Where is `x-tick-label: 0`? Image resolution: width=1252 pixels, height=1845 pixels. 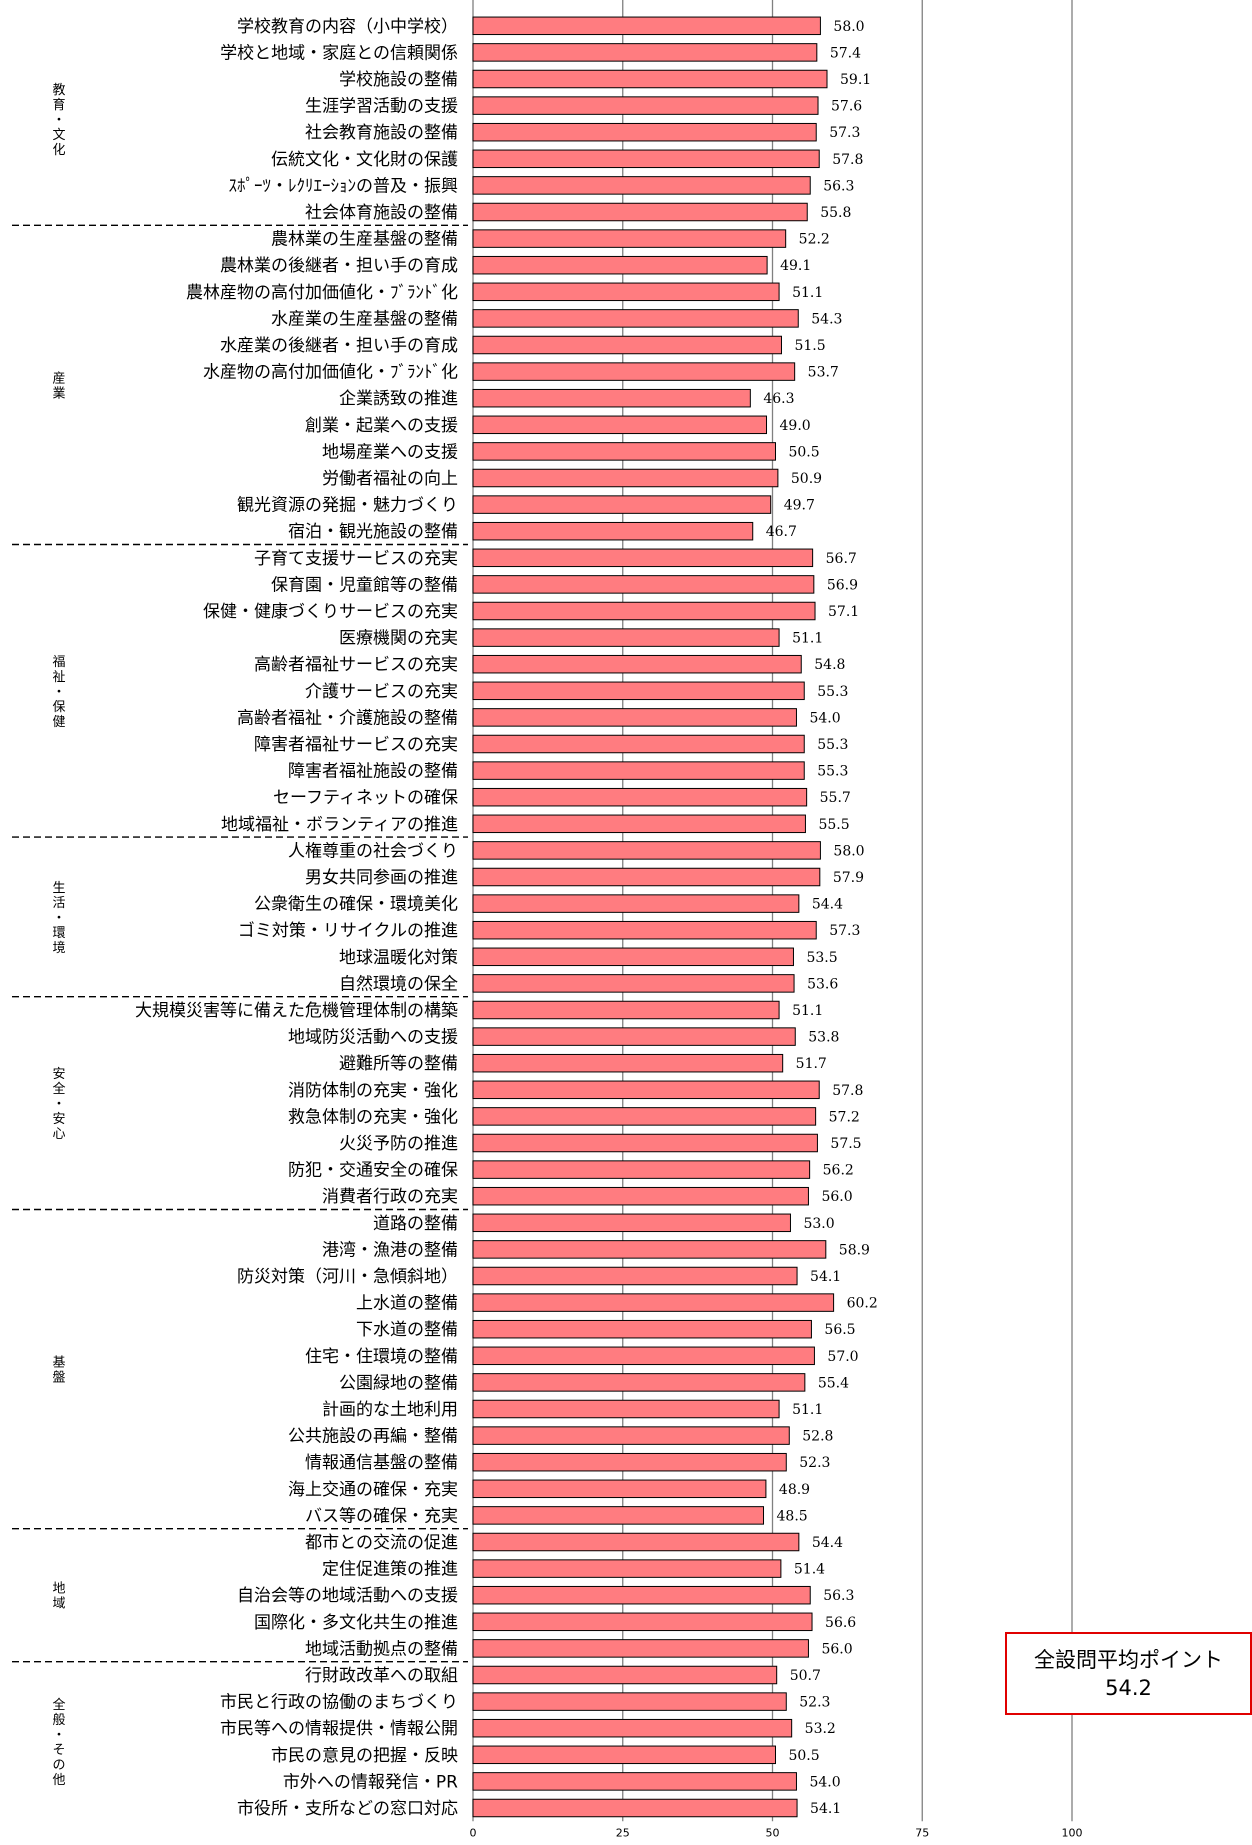 x-tick-label: 0 is located at coordinates (473, 1832).